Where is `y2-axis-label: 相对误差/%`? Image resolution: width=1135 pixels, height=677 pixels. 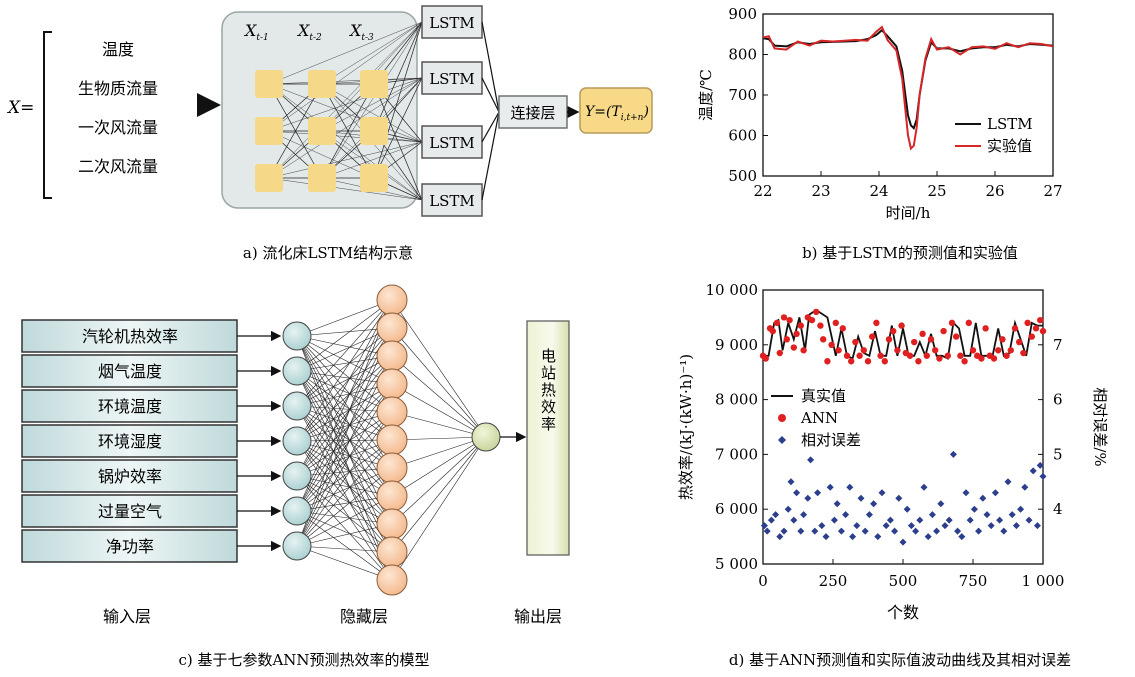 y2-axis-label: 相对误差/% is located at coordinates (1100, 426).